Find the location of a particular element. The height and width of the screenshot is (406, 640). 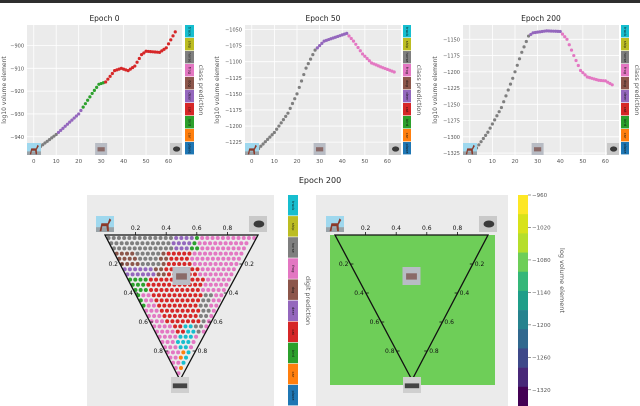

y-tick-label: −1225 is located at coordinates (233, 143).